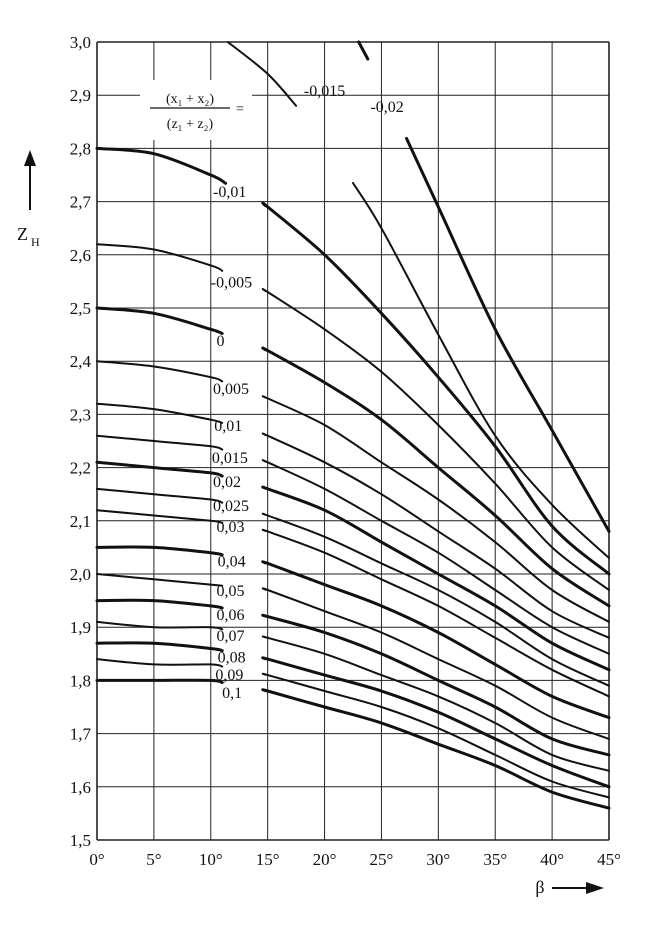 Image resolution: width=666 pixels, height=942 pixels. I want to click on curve-label-9: 0,025, so click(231, 506).